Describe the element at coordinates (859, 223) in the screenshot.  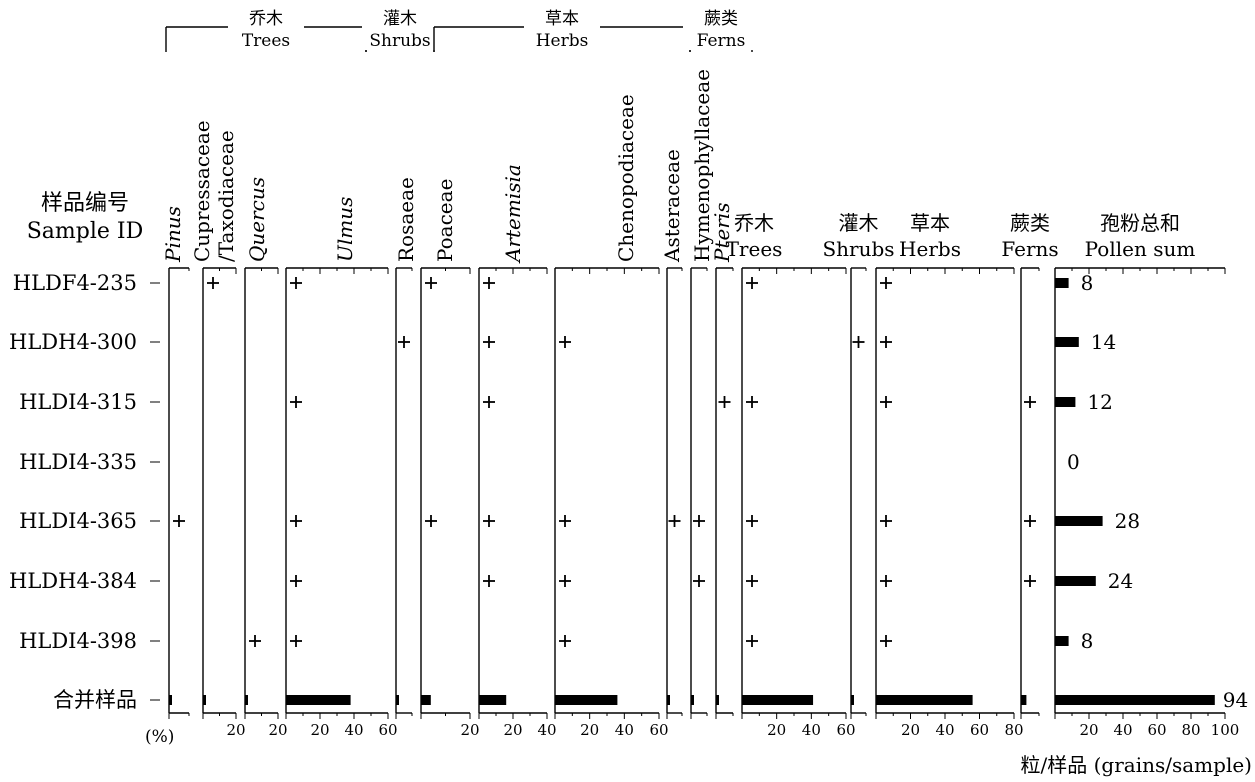
I see `summary-label-cn: 灌木` at that location.